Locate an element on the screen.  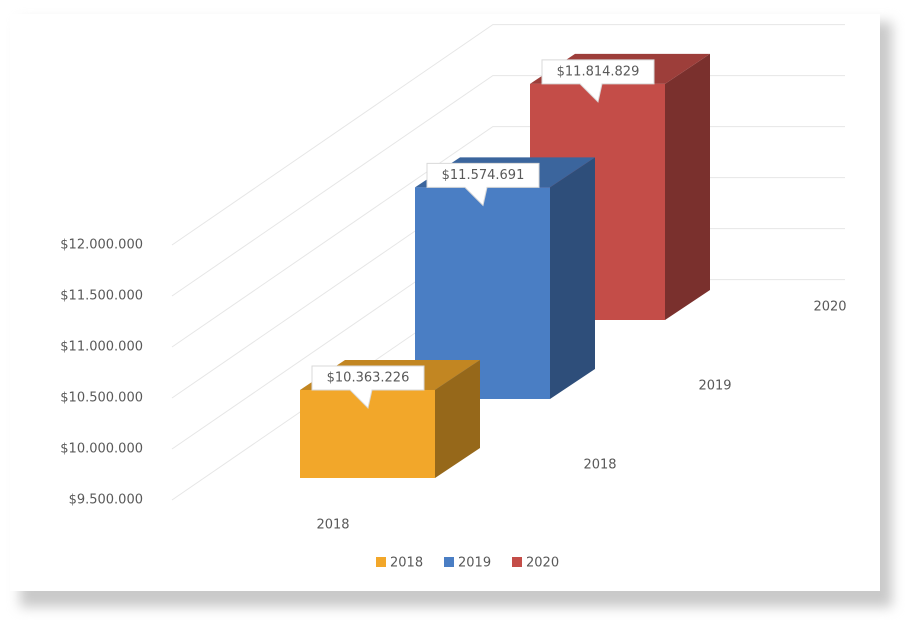
y-tick-label: $12.000.000 is located at coordinates (101, 245).